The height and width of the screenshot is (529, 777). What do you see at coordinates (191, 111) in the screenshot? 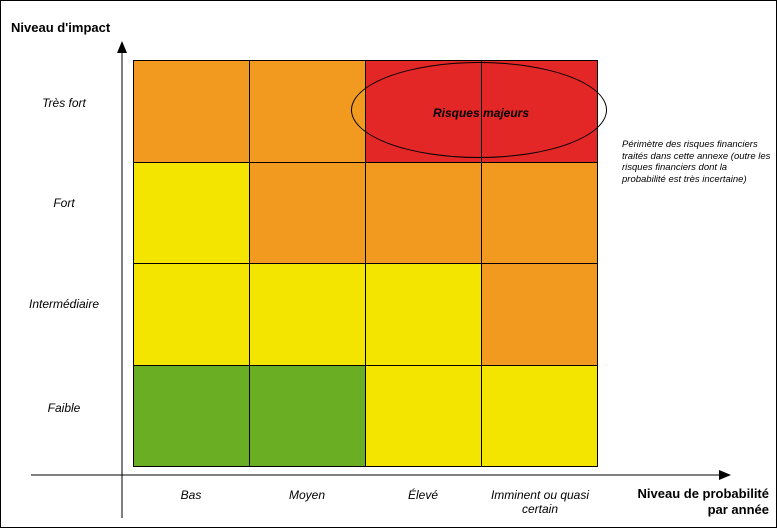
I see `matrix-cell-r1-c1-orange` at bounding box center [191, 111].